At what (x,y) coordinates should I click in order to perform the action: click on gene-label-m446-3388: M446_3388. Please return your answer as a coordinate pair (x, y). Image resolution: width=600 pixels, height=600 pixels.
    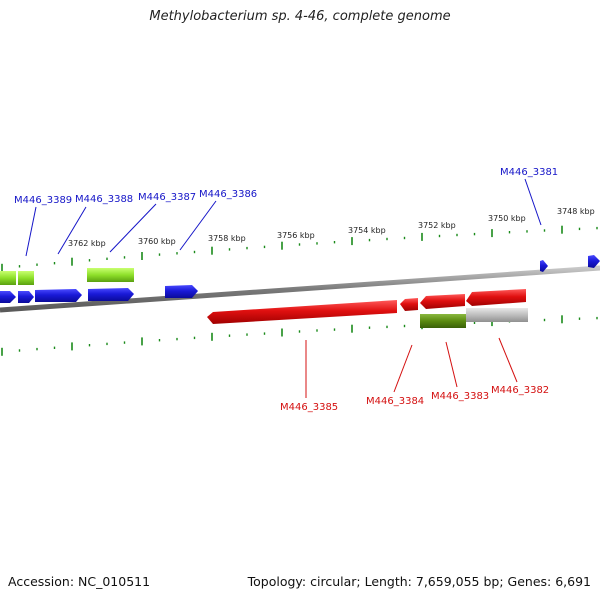
    Looking at the image, I should click on (104, 199).